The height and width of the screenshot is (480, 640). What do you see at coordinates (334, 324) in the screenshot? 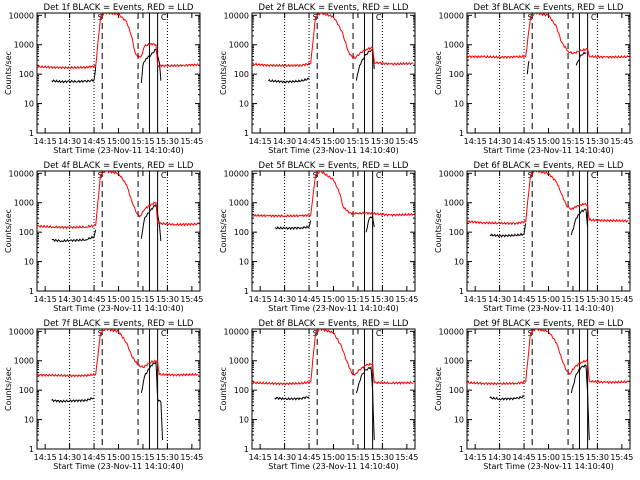
I see `panel-title: Det 8f BLACK = Events, RED = LLD` at bounding box center [334, 324].